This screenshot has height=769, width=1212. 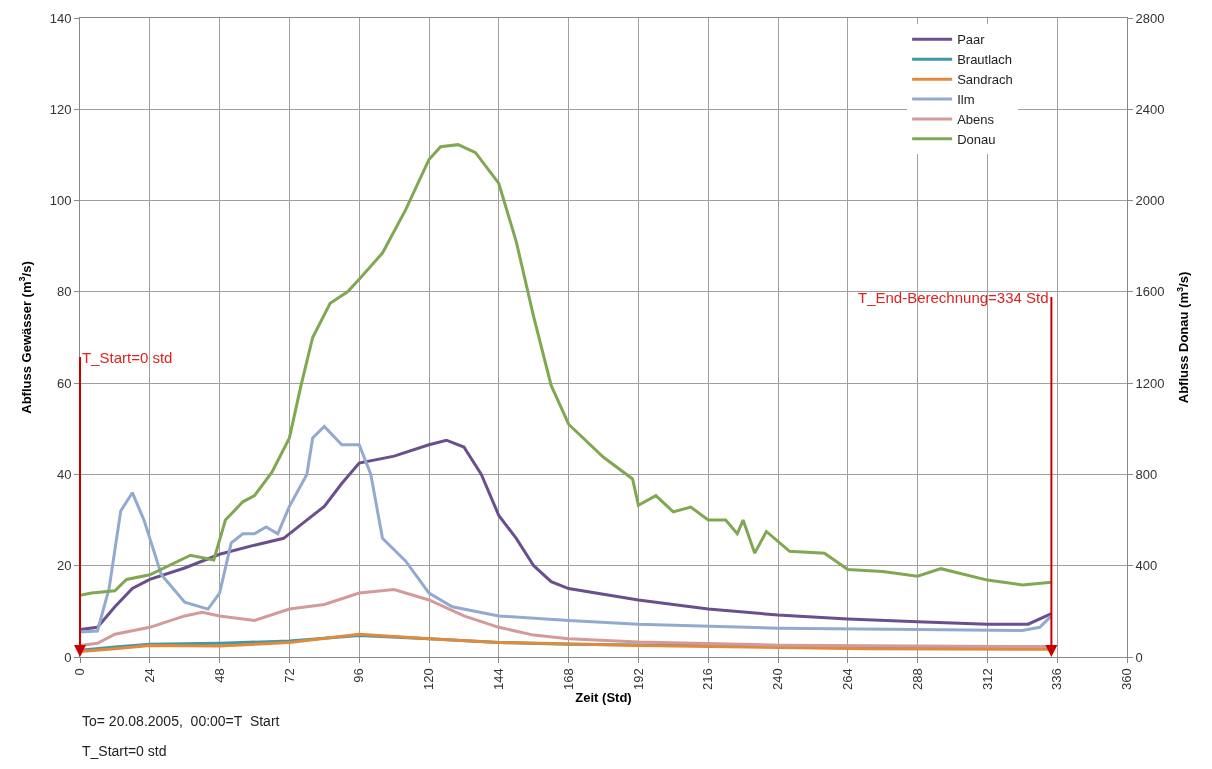 What do you see at coordinates (987, 679) in the screenshot?
I see `x-tick-label: 312` at bounding box center [987, 679].